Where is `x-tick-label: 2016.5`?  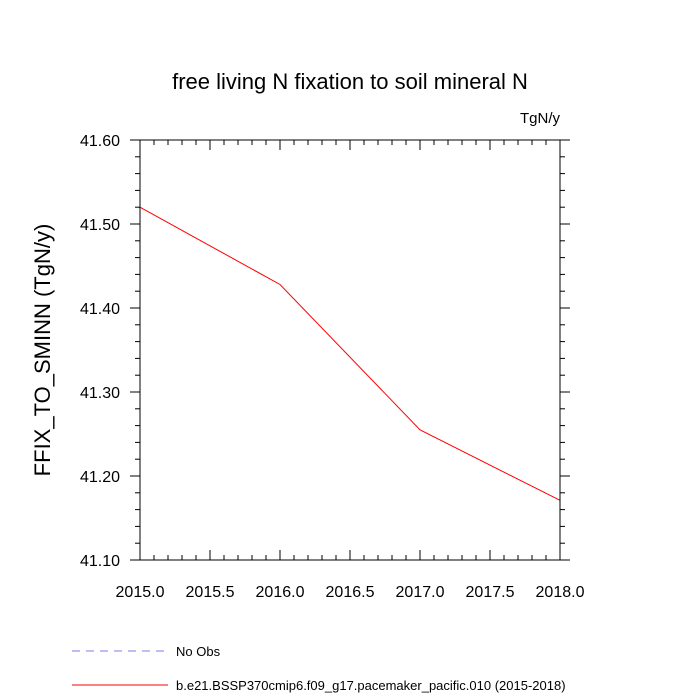 x-tick-label: 2016.5 is located at coordinates (350, 592).